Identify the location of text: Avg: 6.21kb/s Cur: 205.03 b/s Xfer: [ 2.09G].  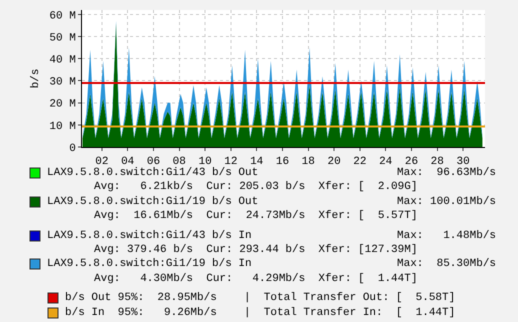
(256, 187).